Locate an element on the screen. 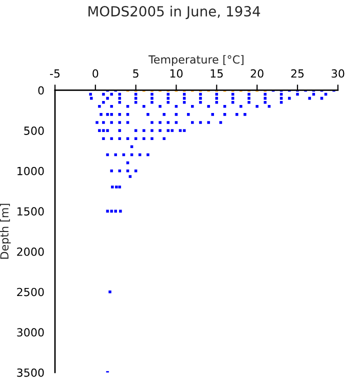  x-tick-label: 5 is located at coordinates (135, 73).